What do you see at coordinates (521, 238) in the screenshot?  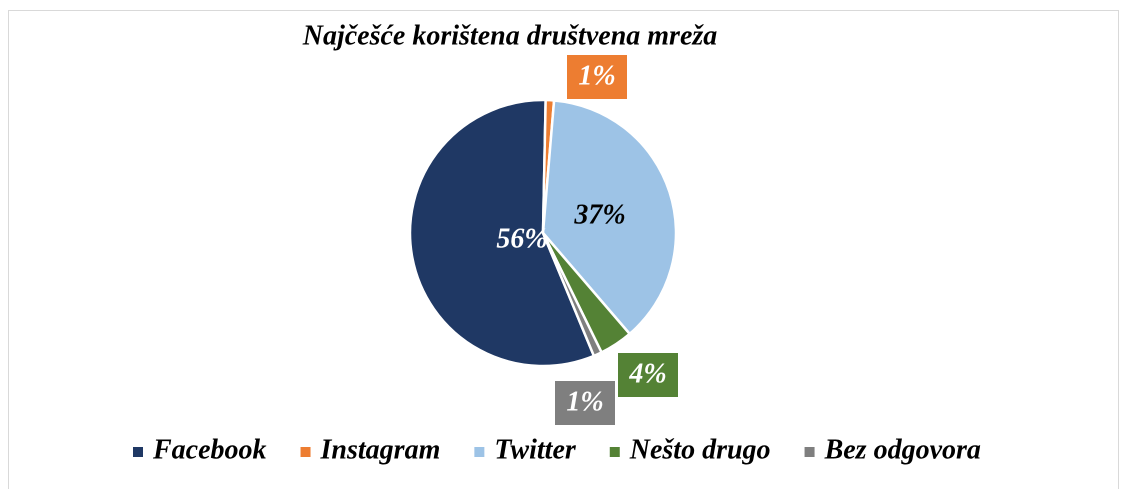 I see `data-label: 56%` at bounding box center [521, 238].